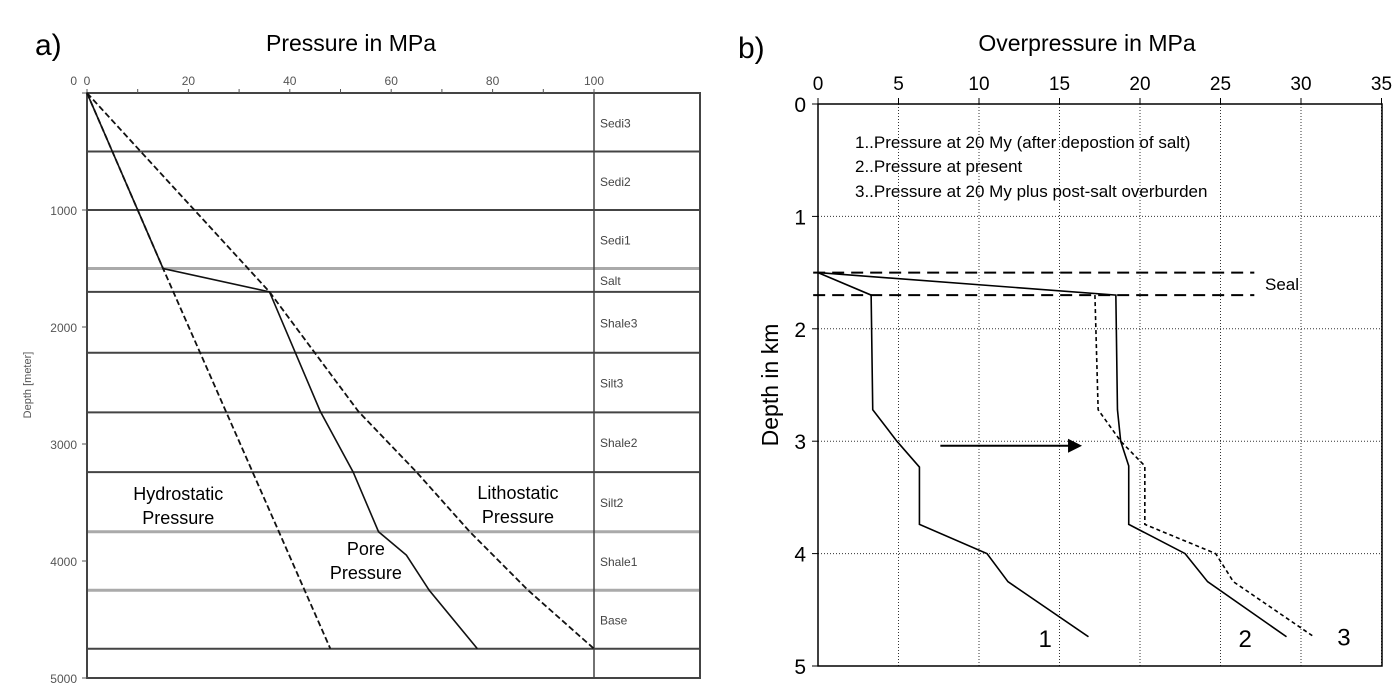 The width and height of the screenshot is (1400, 694). I want to click on x-tick-label: 25, so click(1220, 84).